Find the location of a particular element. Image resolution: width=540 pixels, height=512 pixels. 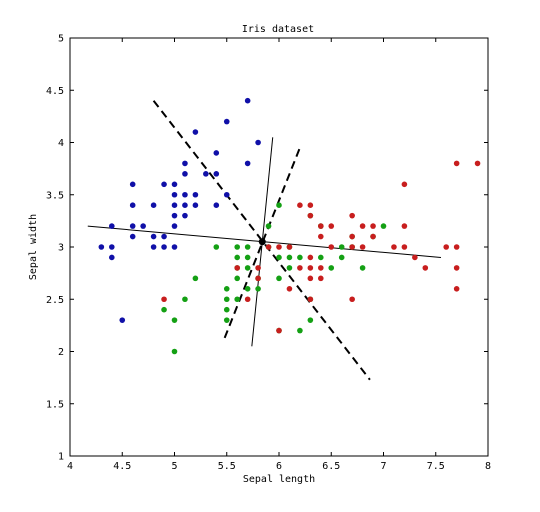

x-tick-label: 7 is located at coordinates (383, 466).